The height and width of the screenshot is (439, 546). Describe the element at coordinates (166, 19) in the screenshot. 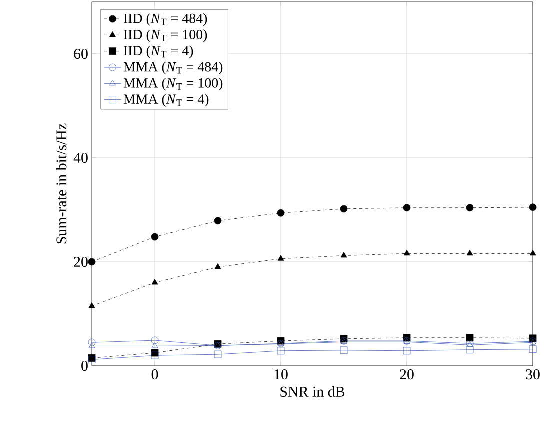

I see `legend-label: IID (N$_{T}$ = 484)` at that location.